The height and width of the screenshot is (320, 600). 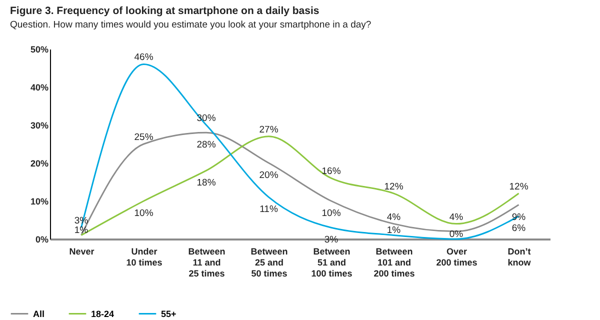 I want to click on x-tick-label: Between 51 and 100 times, so click(x=331, y=262).